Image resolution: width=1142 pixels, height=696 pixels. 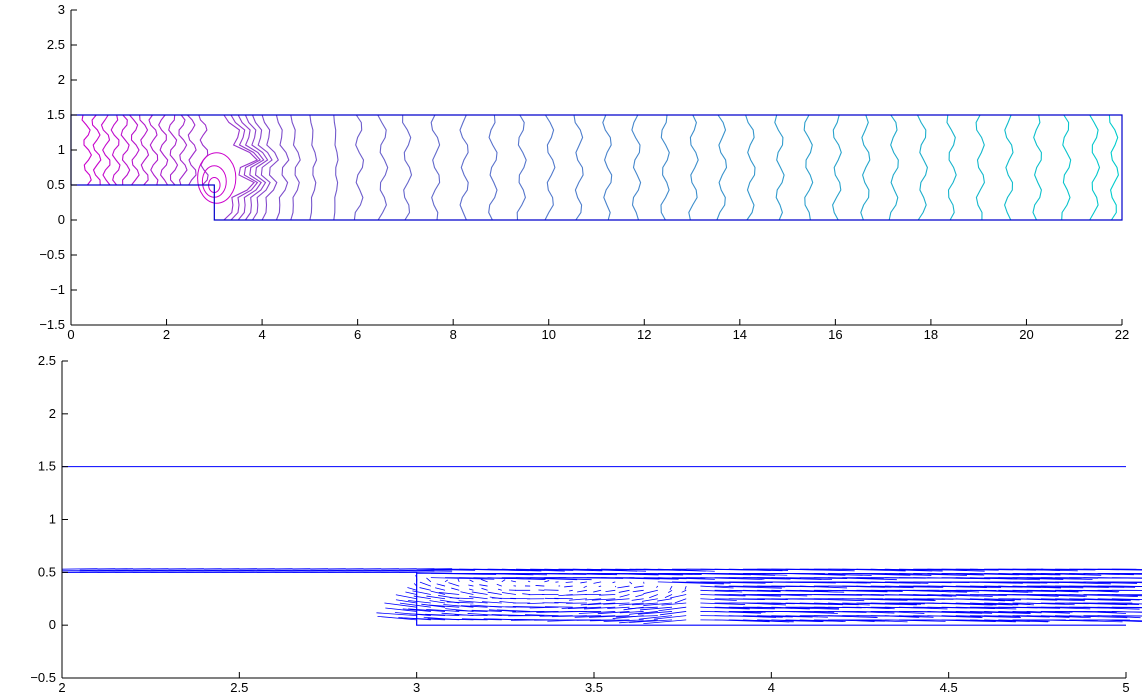 What do you see at coordinates (261, 334) in the screenshot?
I see `x-tick-label: 4` at bounding box center [261, 334].